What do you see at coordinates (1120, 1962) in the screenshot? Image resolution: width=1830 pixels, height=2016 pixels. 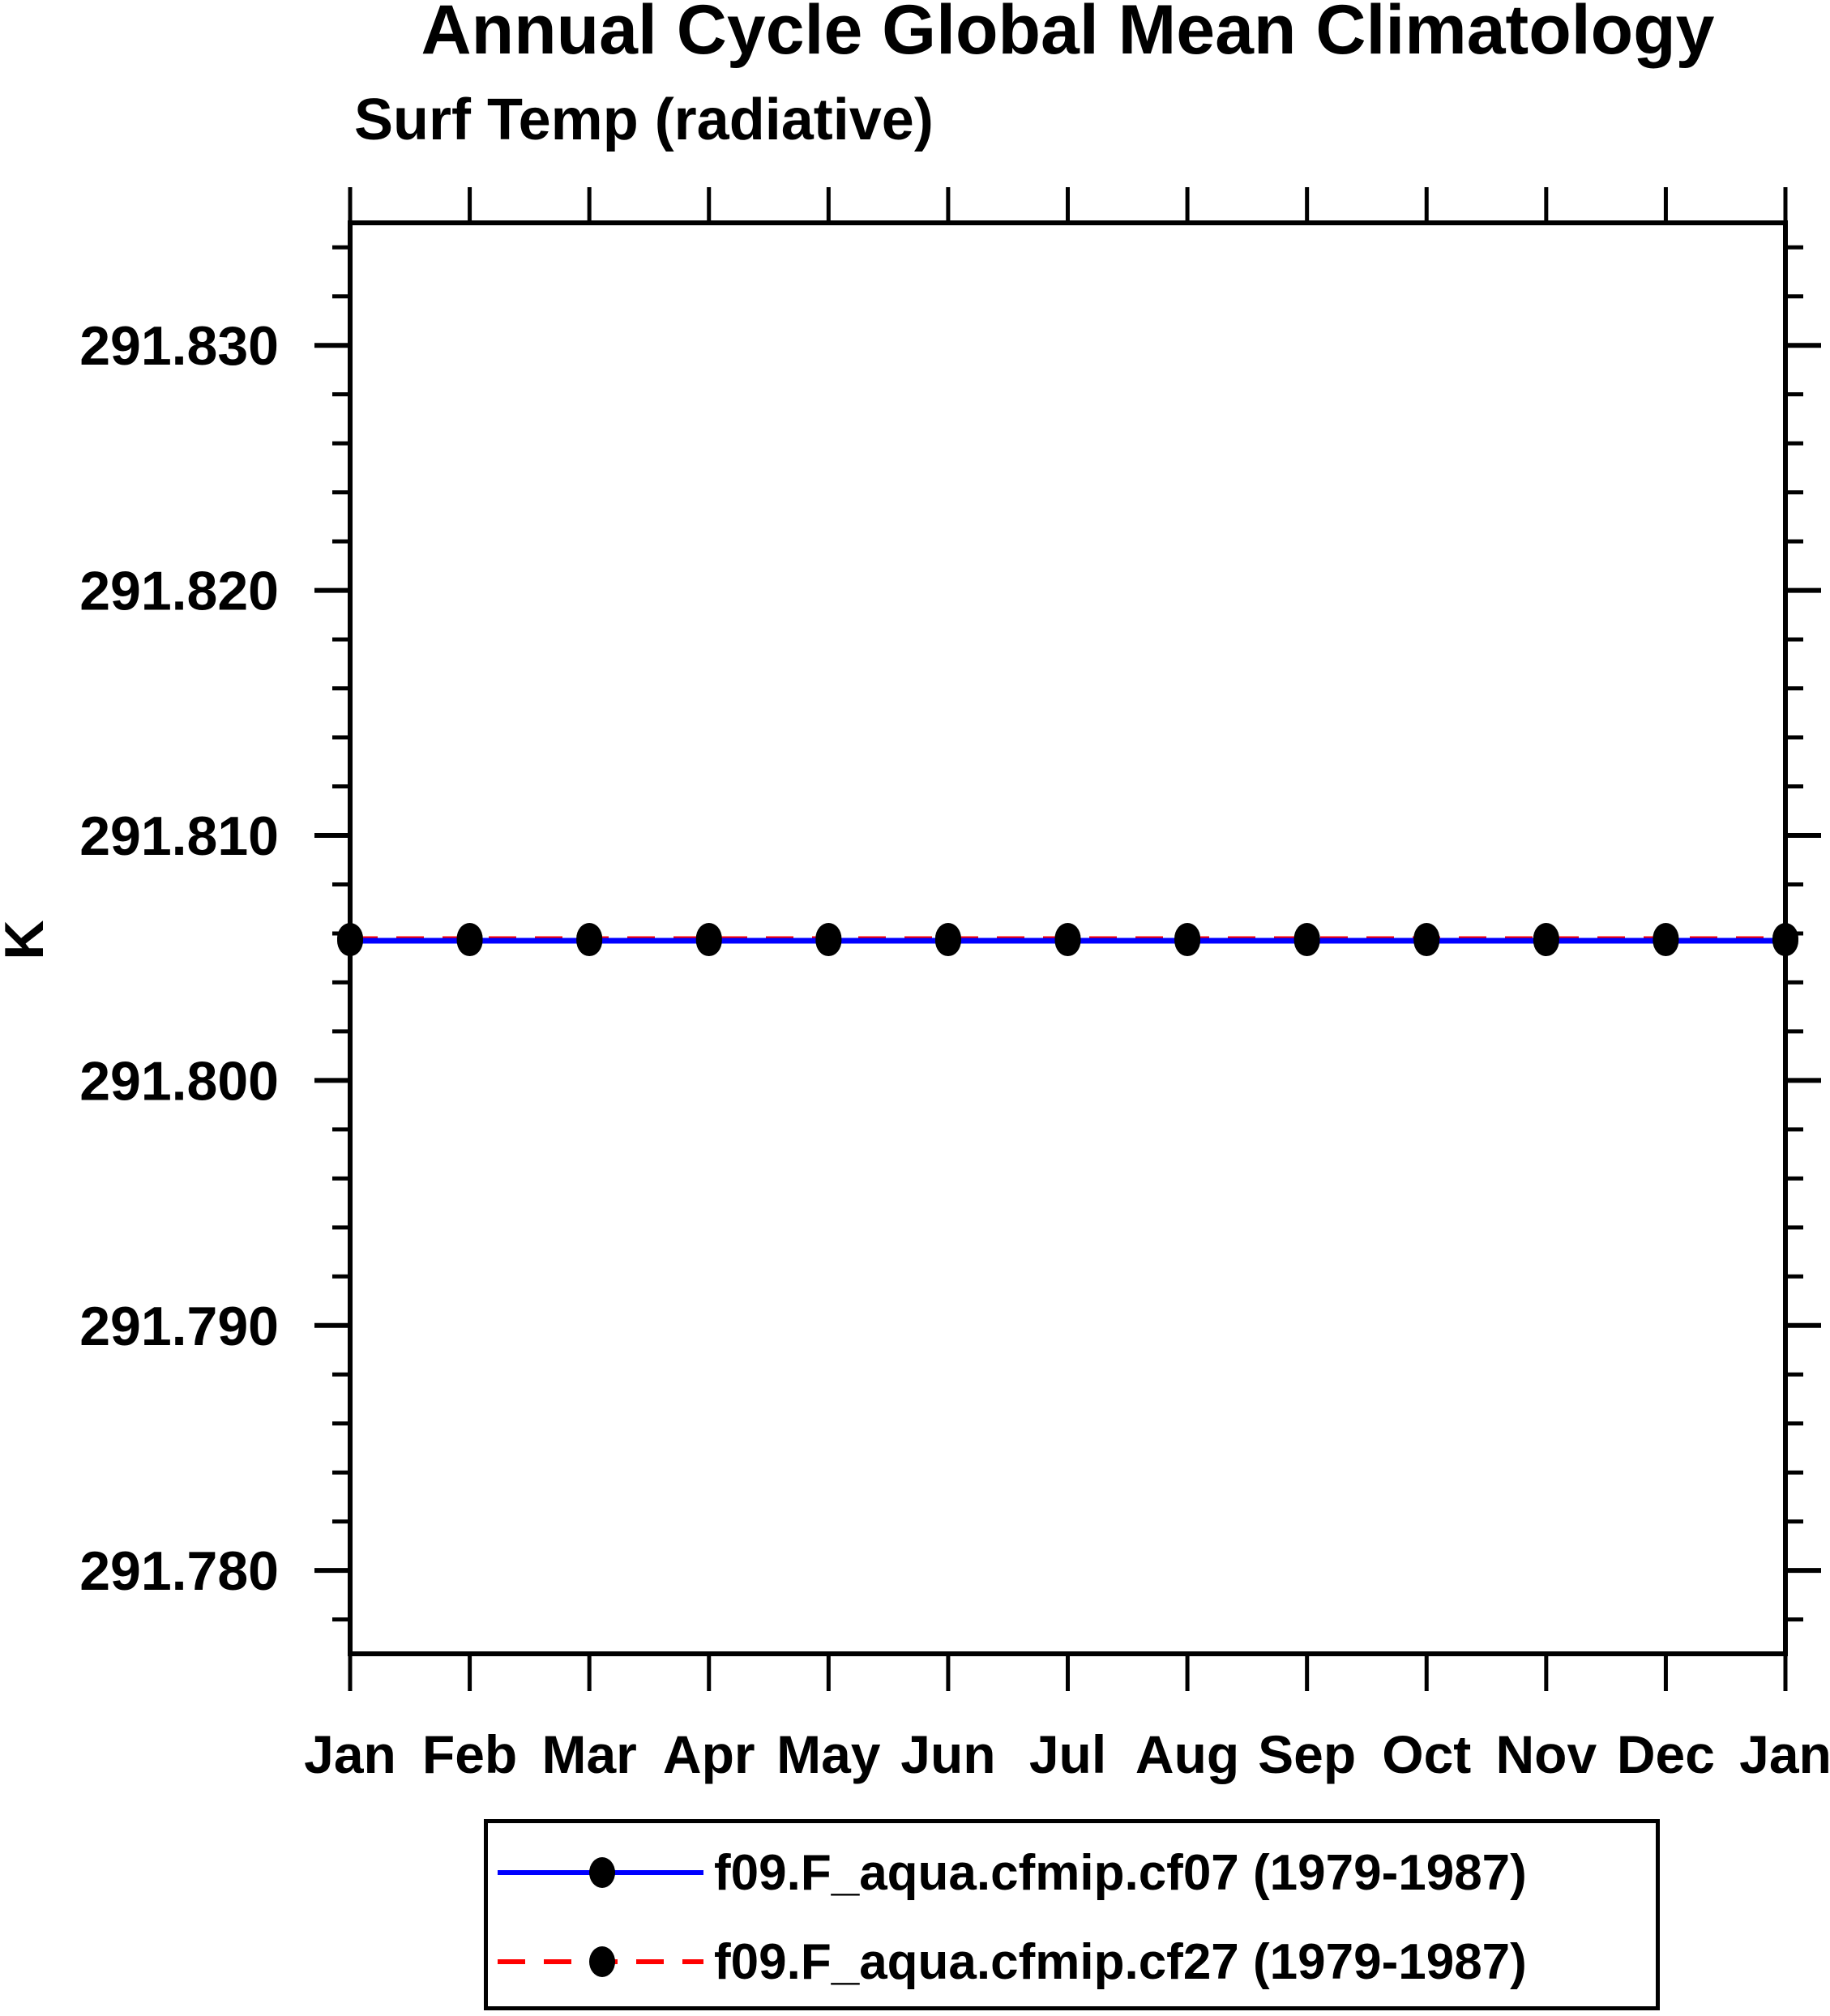 I see `legend-label-cf27: f09.F_aqua.cfmip.cf27 (1979-1987)` at bounding box center [1120, 1962].